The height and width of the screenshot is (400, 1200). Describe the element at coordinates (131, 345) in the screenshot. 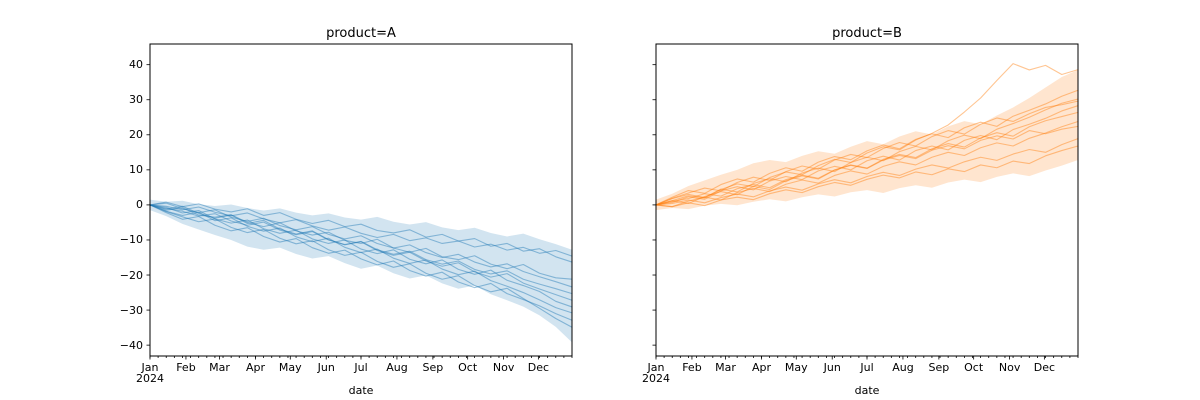

I see `y-tick-label: −40` at that location.